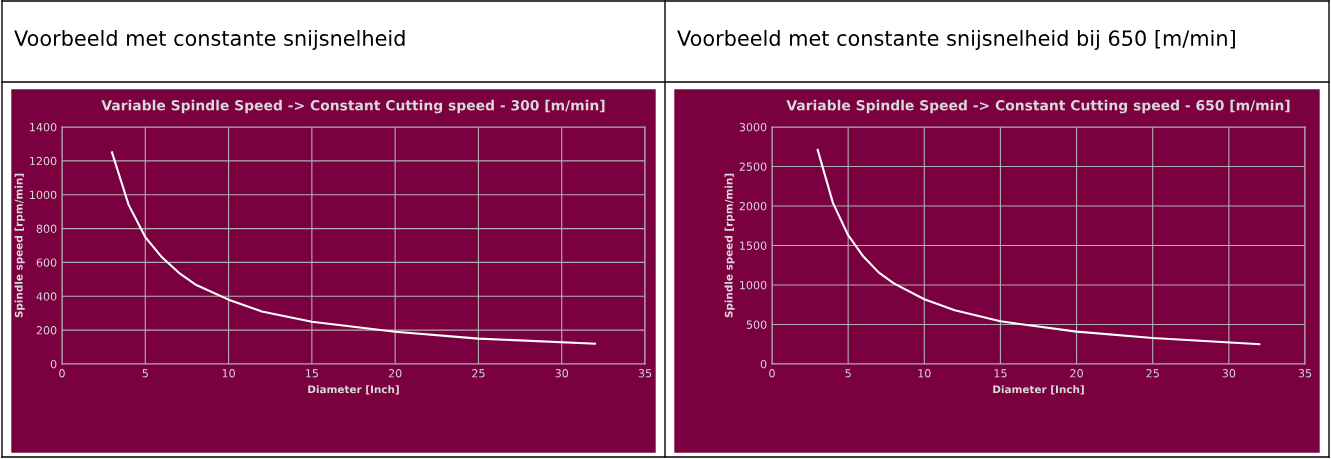  What do you see at coordinates (46, 228) in the screenshot?
I see `y-tick-label: 800` at bounding box center [46, 228].